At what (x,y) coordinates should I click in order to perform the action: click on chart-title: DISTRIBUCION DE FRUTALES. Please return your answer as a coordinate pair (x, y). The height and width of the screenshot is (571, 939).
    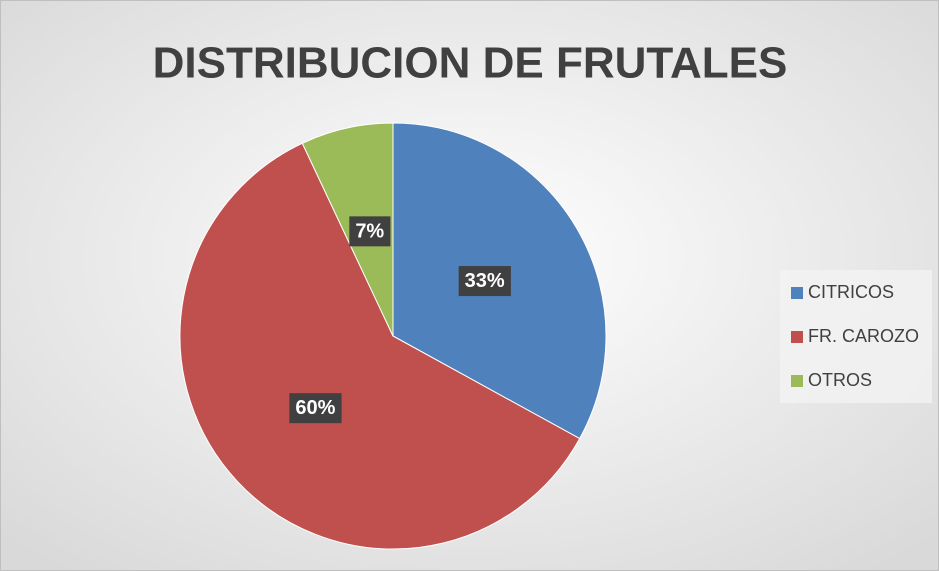
    Looking at the image, I should click on (470, 63).